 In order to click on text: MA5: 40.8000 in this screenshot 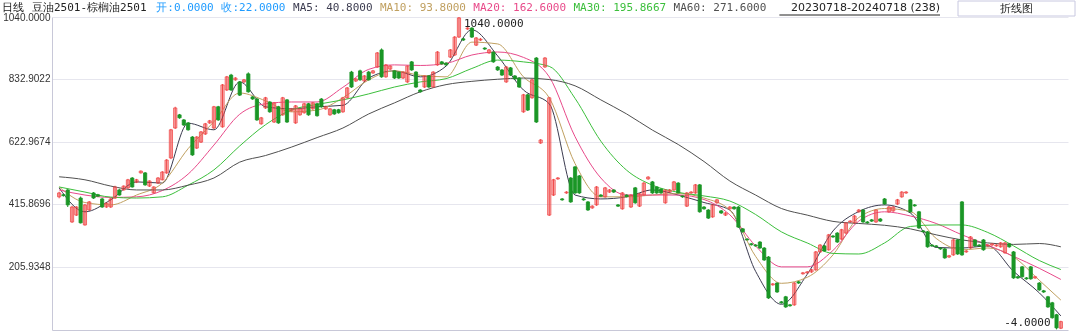, I will do `click(333, 7)`.